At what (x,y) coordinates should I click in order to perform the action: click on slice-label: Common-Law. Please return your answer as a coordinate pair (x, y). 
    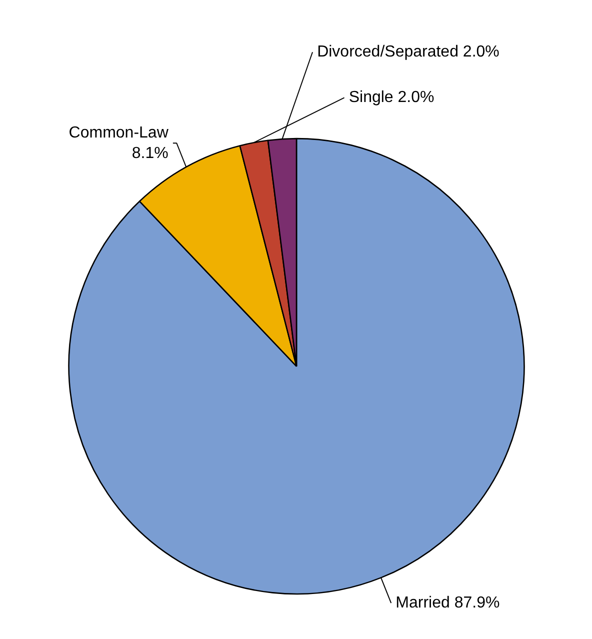
    Looking at the image, I should click on (118, 133).